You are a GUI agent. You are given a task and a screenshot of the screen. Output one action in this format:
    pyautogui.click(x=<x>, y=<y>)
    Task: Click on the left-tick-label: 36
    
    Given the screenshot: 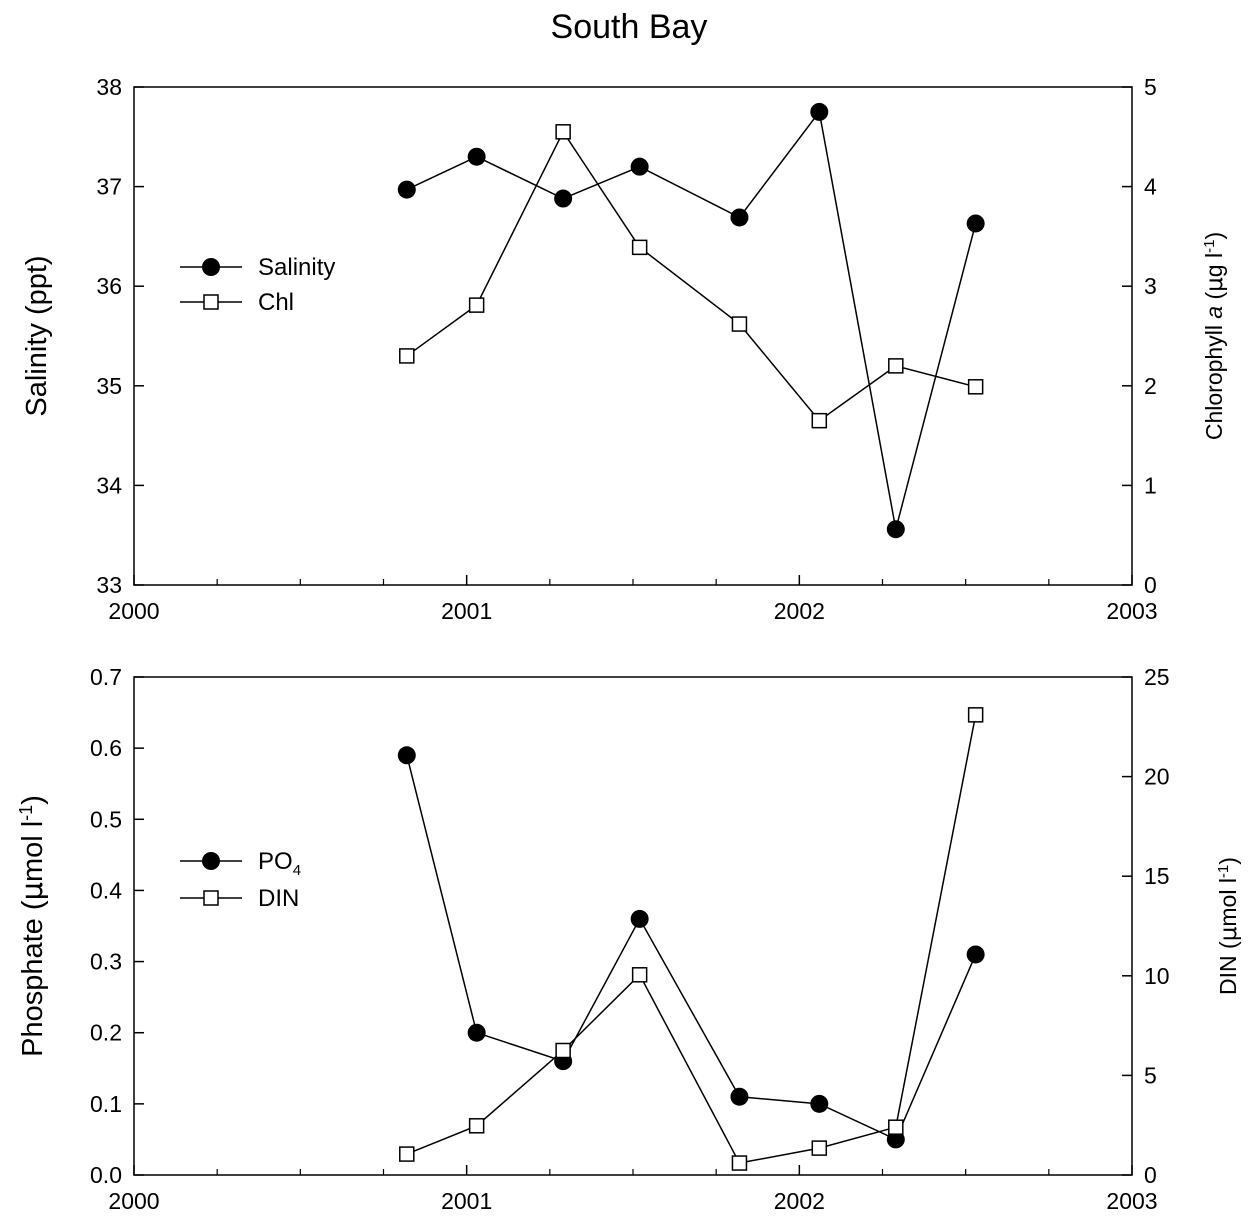 What is the action you would take?
    pyautogui.click(x=109, y=286)
    